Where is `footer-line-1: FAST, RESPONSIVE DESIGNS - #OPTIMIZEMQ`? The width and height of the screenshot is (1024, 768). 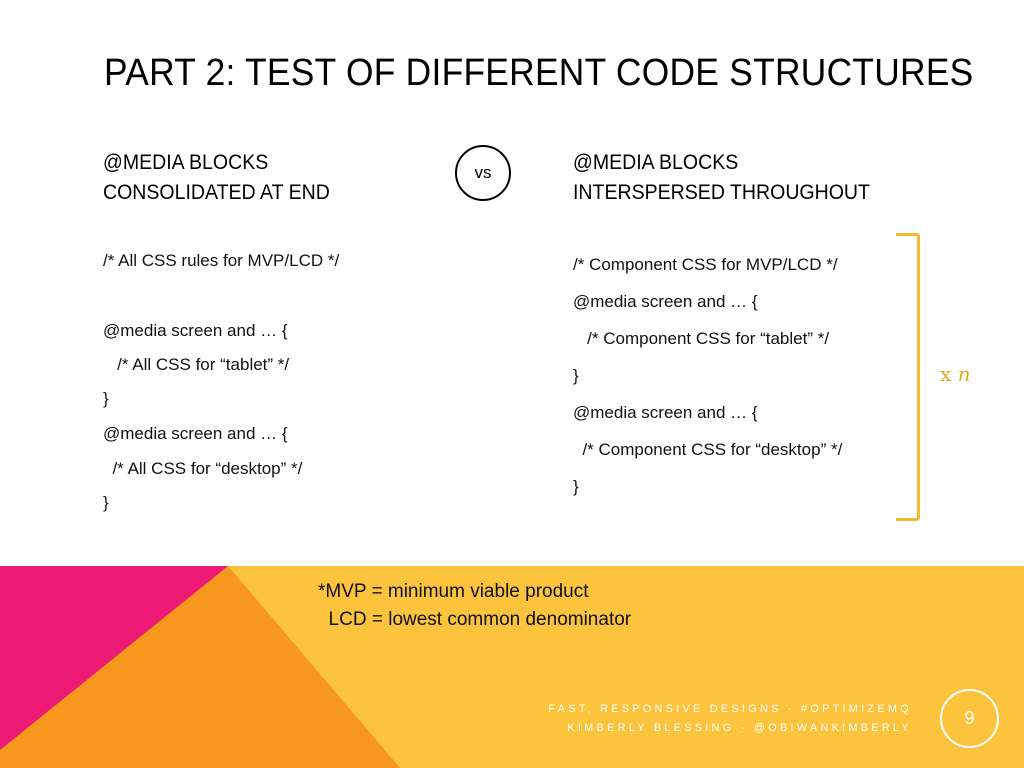
footer-line-1: FAST, RESPONSIVE DESIGNS - #OPTIMIZEMQ is located at coordinates (730, 709).